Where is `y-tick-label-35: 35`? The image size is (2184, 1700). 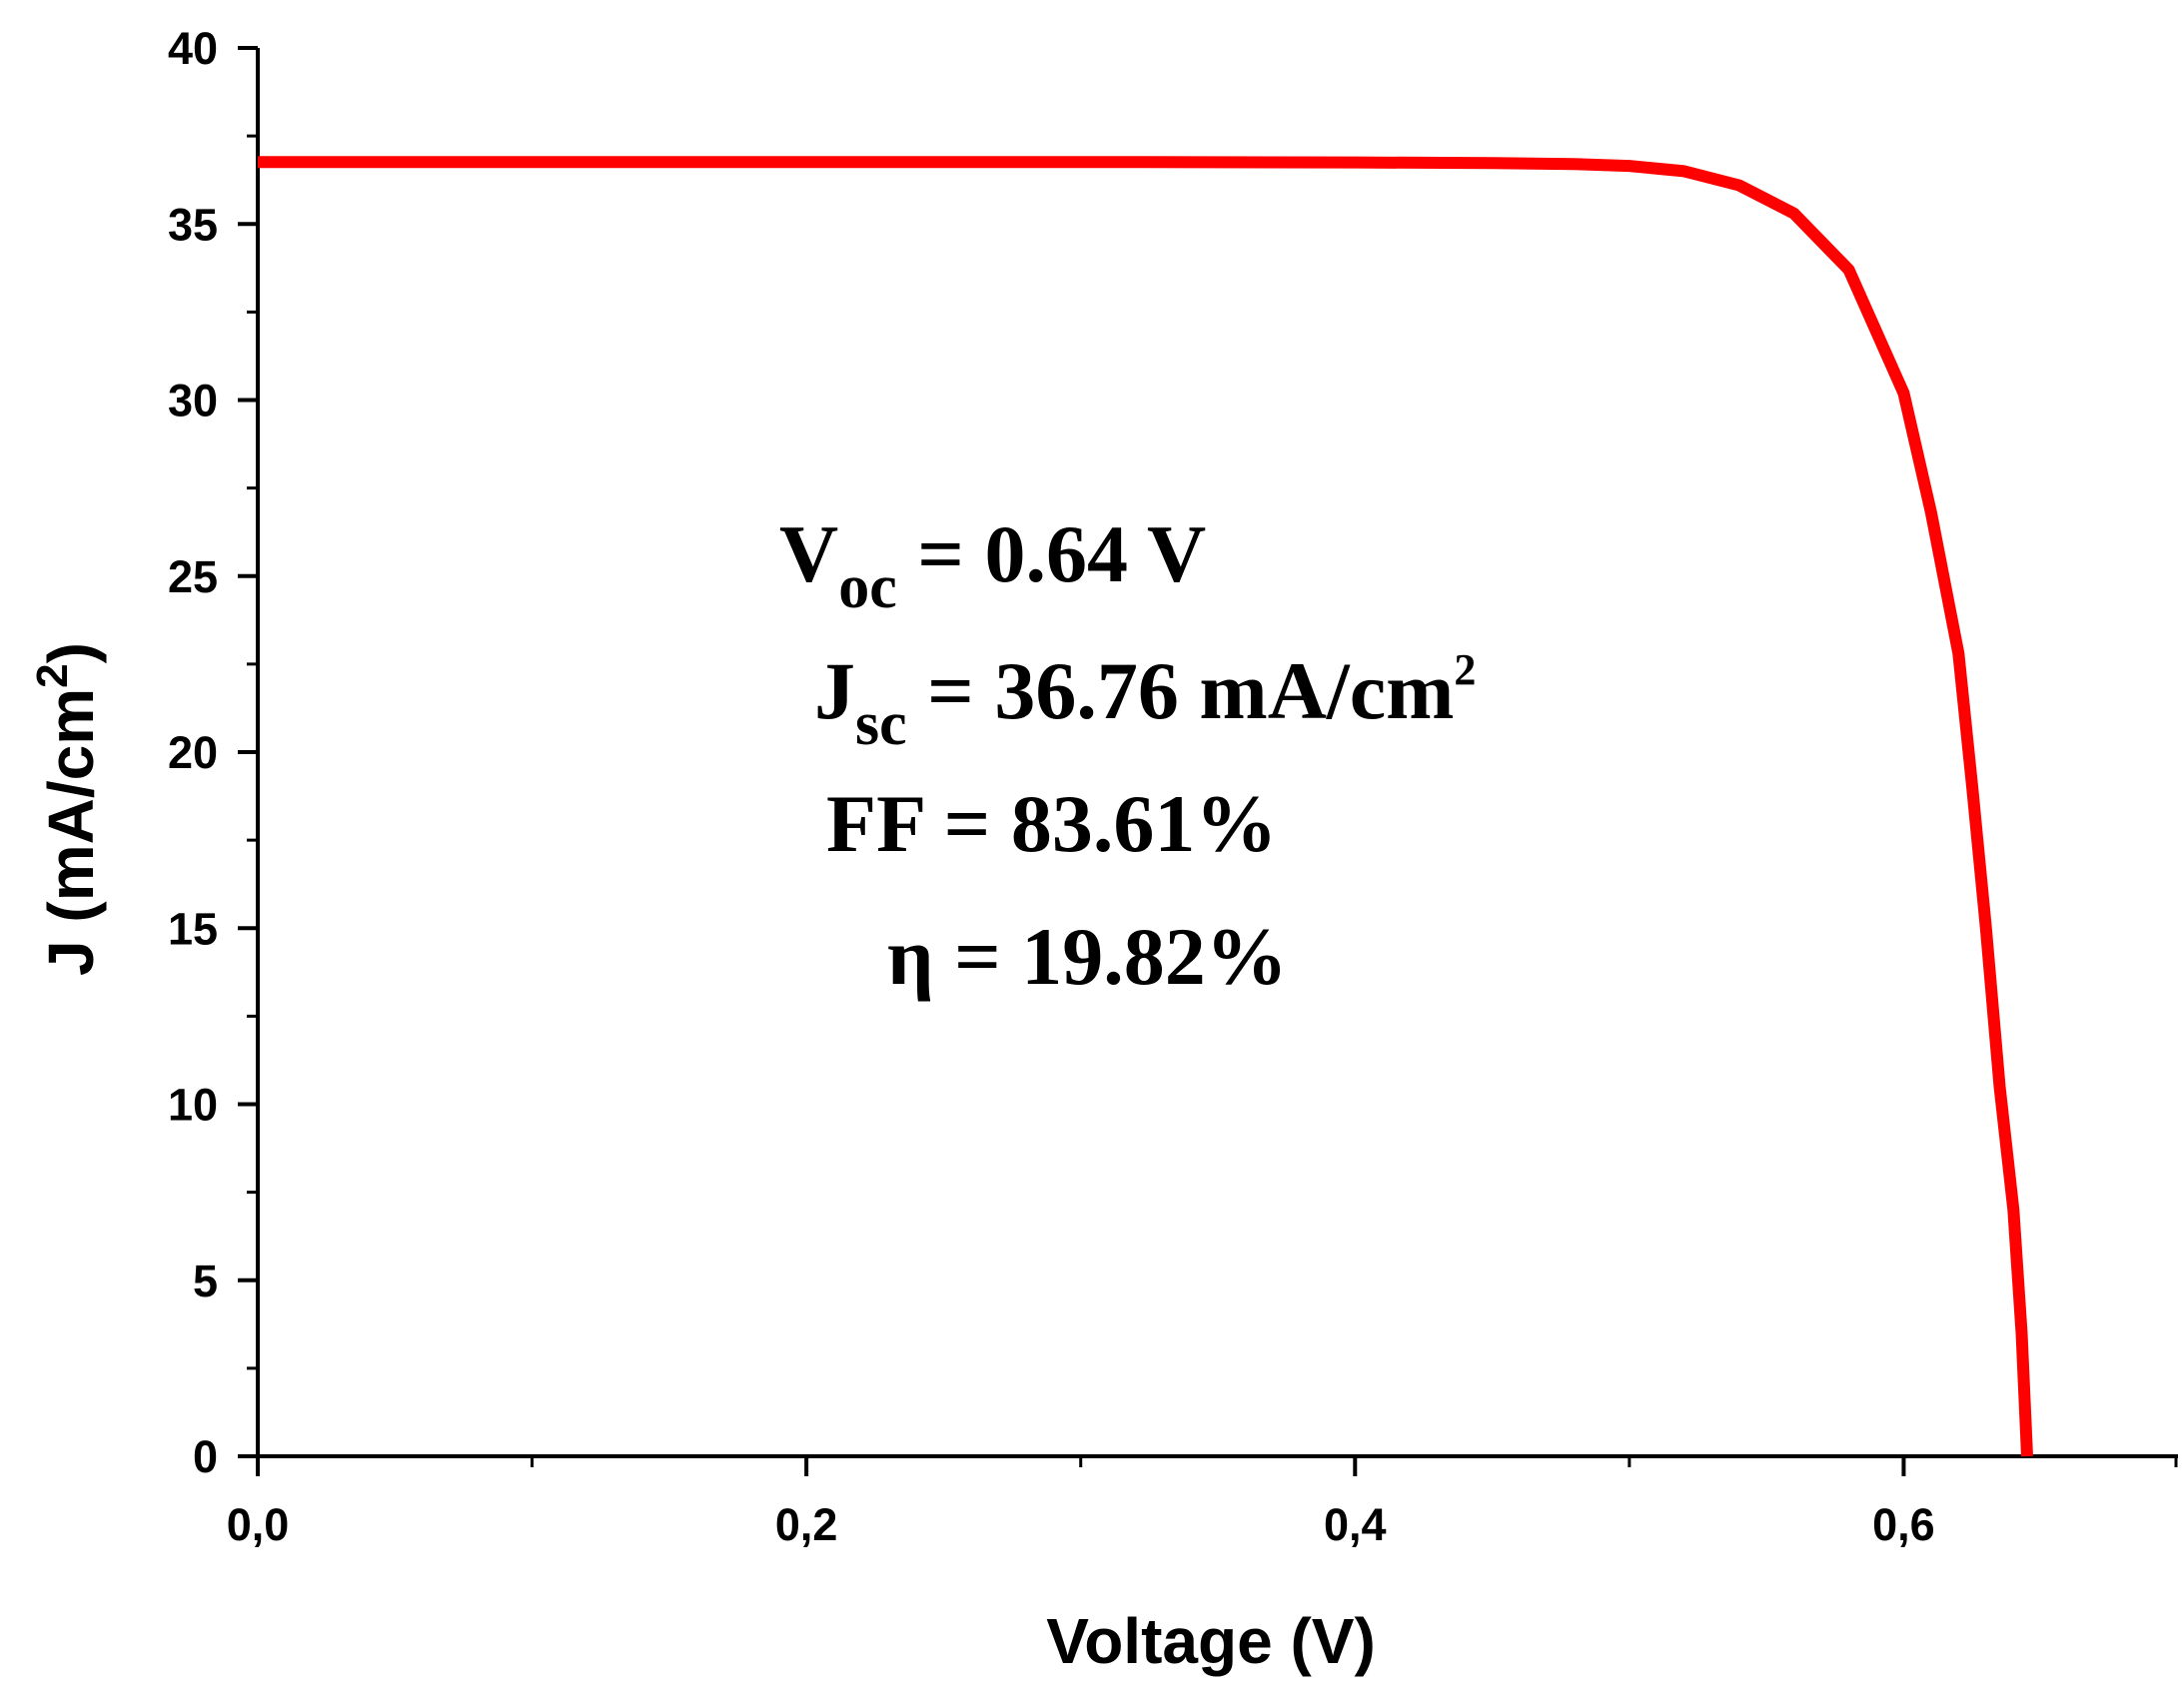 y-tick-label-35: 35 is located at coordinates (193, 225).